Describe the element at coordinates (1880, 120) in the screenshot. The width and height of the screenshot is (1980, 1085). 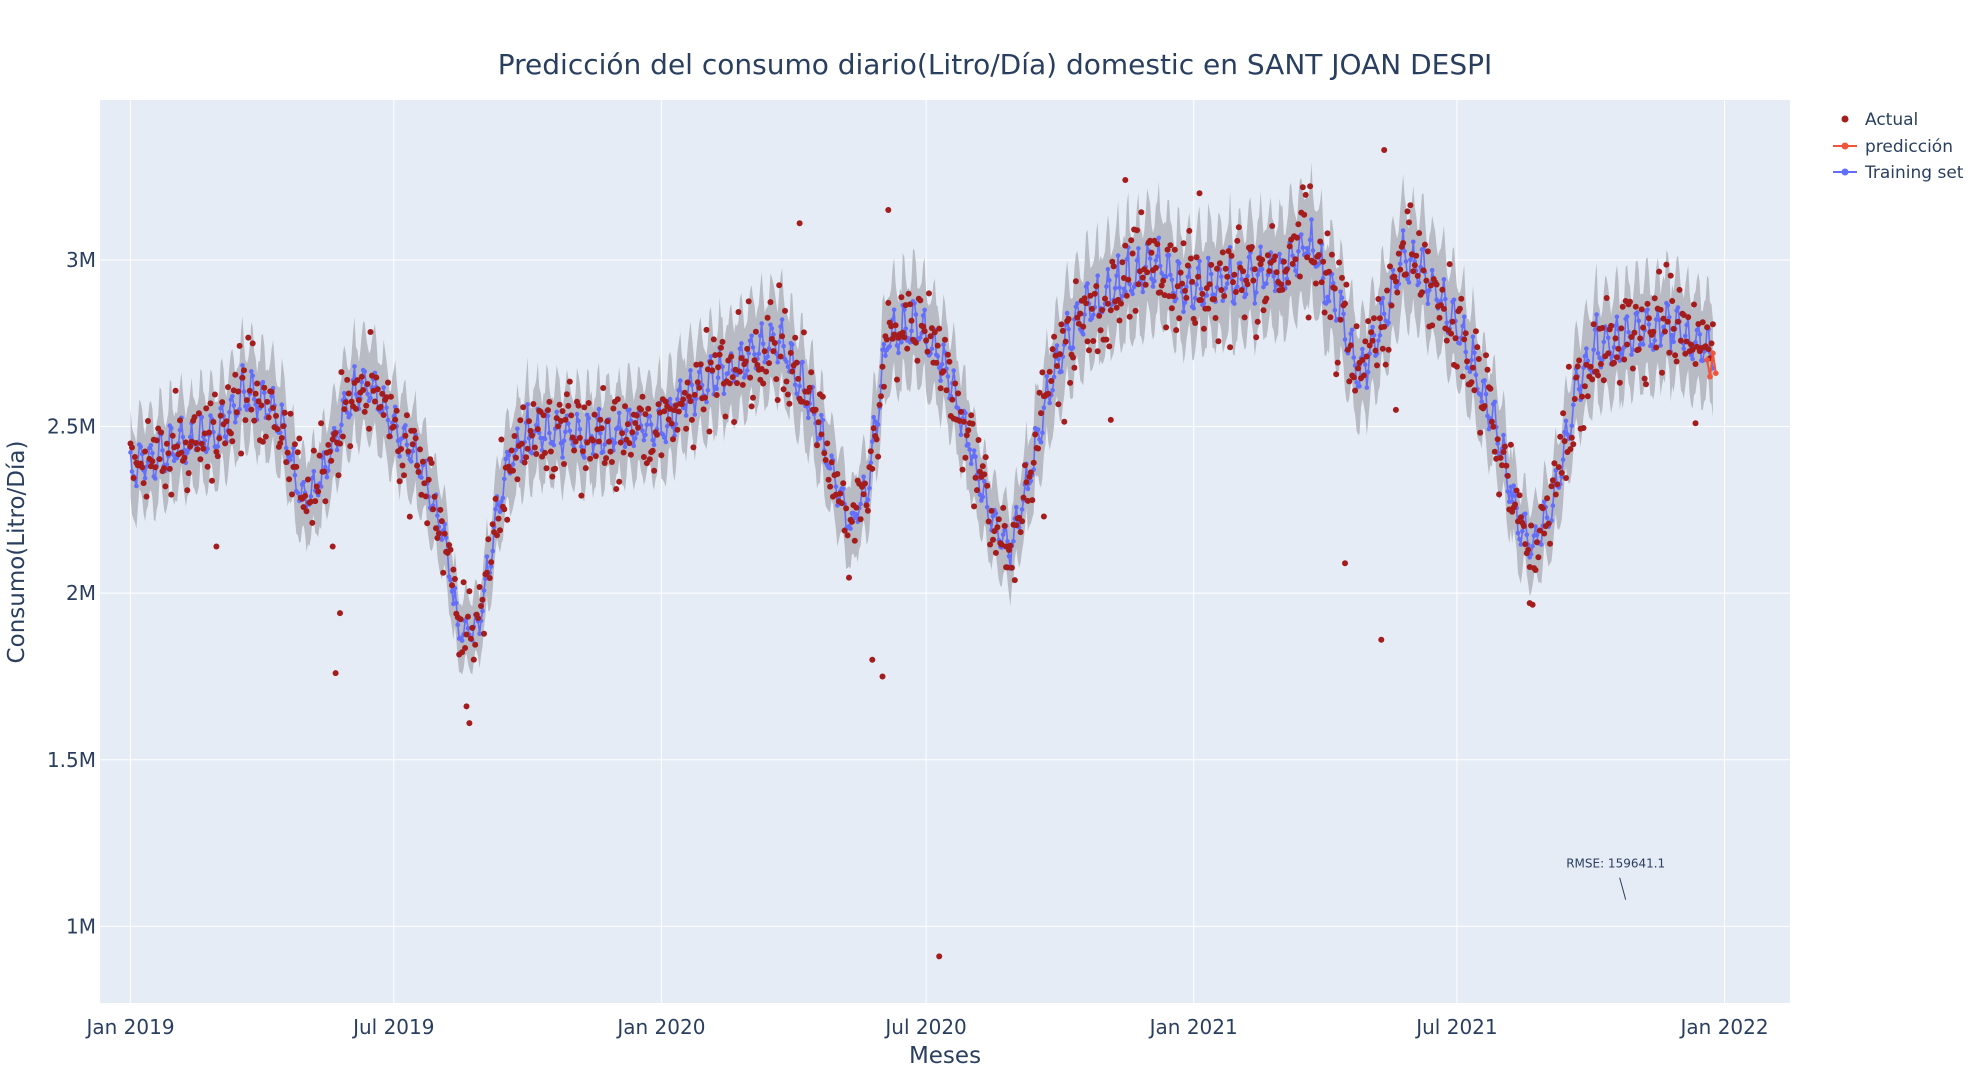
I see `legend-item-actual: Actual` at that location.